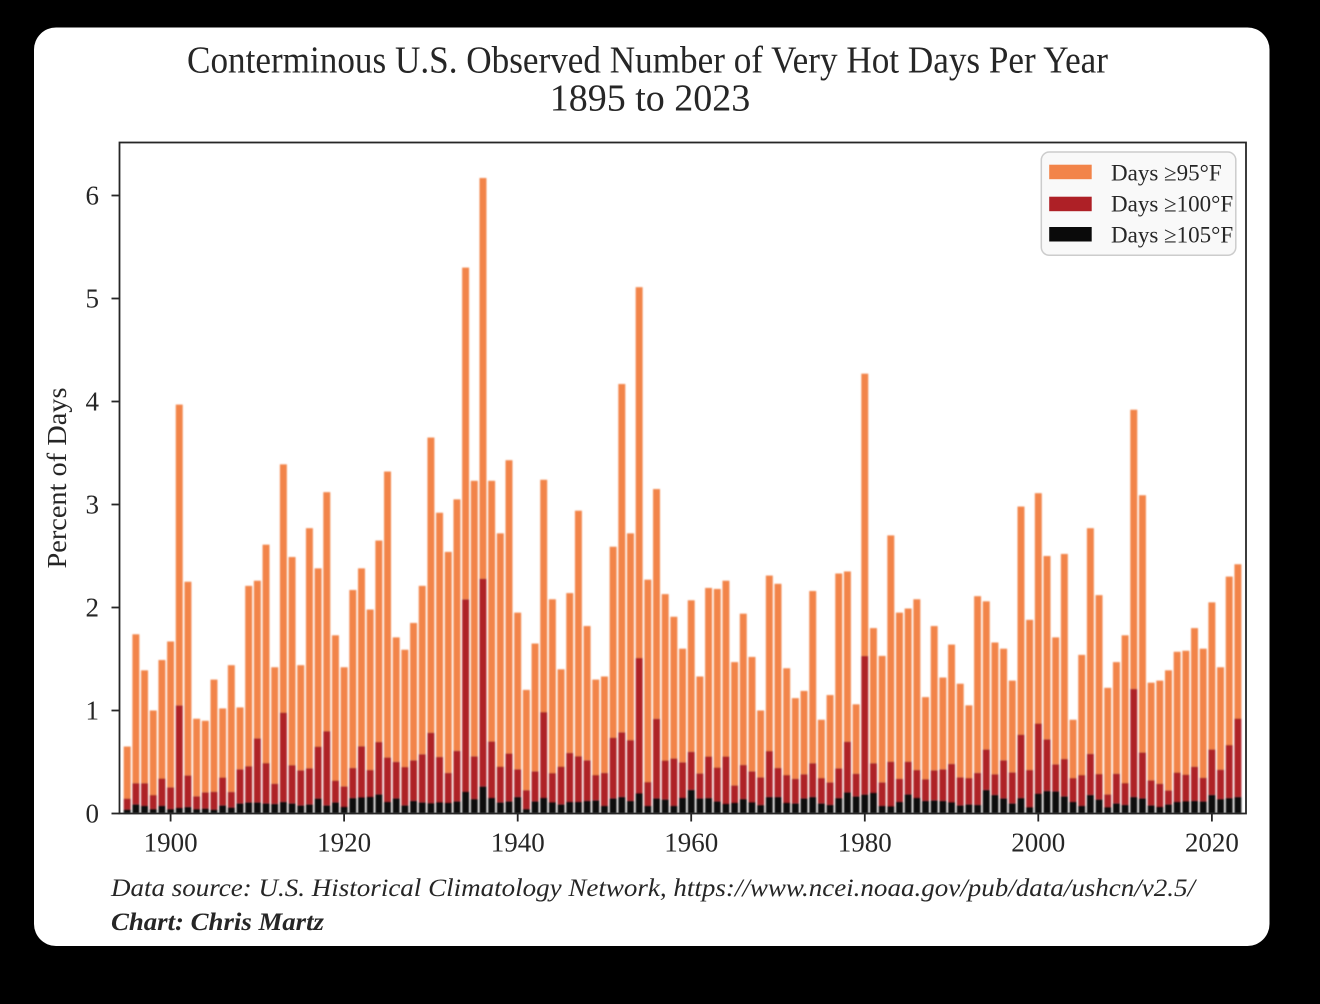 This screenshot has width=1320, height=1004. Describe the element at coordinates (57, 478) in the screenshot. I see `svg-text: Percent of Days` at that location.